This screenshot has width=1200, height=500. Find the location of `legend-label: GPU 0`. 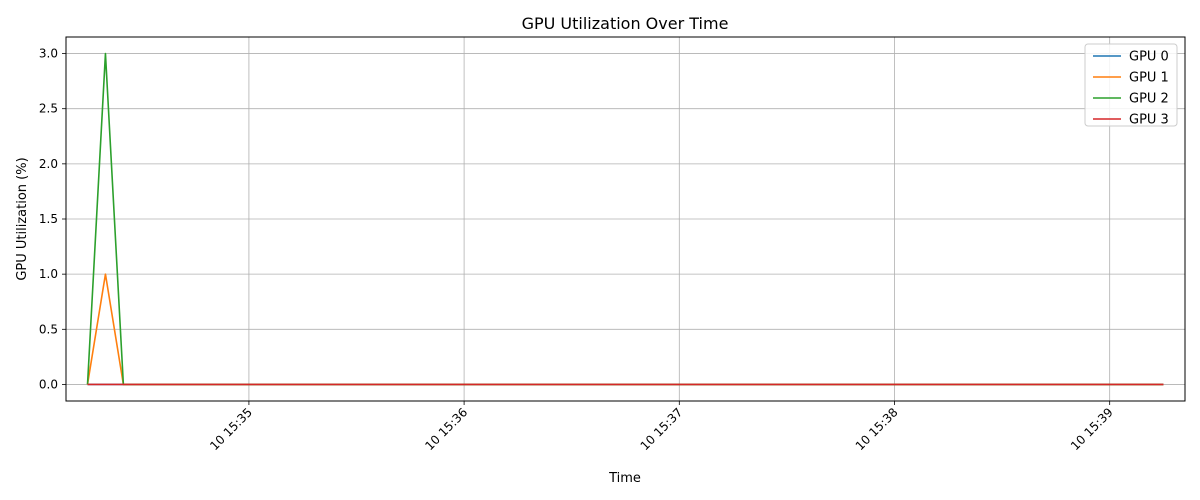

legend-label: GPU 0 is located at coordinates (1149, 57).